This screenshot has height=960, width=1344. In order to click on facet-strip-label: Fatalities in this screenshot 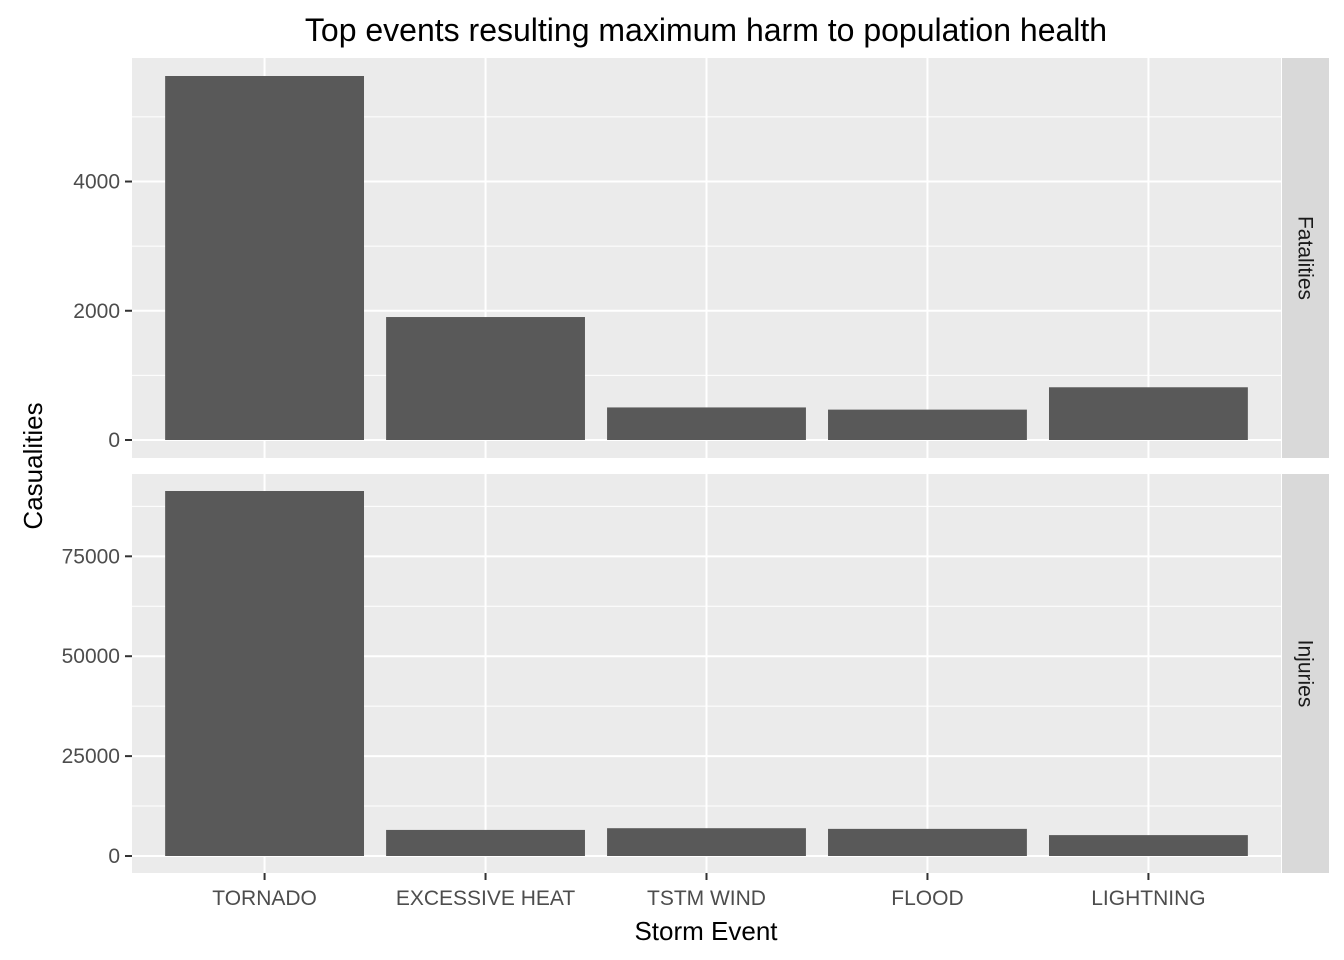, I will do `click(1305, 258)`.